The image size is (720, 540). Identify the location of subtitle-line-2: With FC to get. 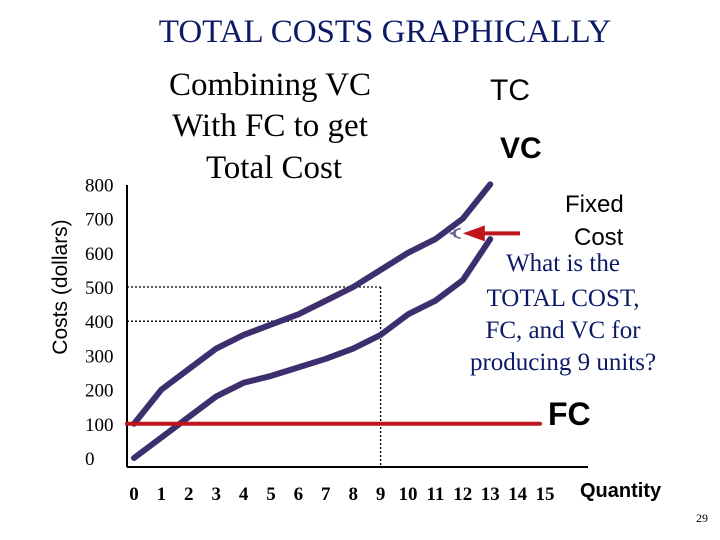
(270, 126).